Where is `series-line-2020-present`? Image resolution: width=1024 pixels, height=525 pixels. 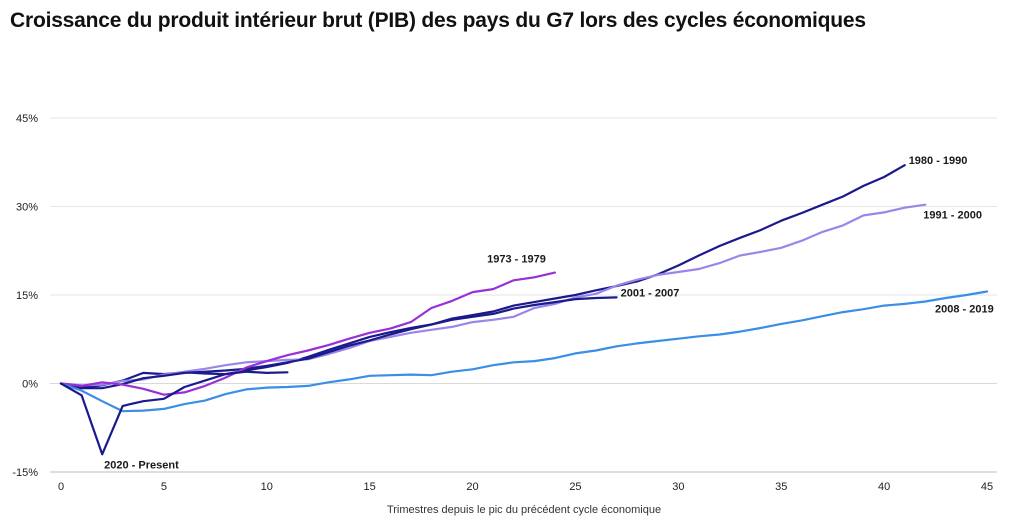
series-line-2020-present is located at coordinates (174, 413).